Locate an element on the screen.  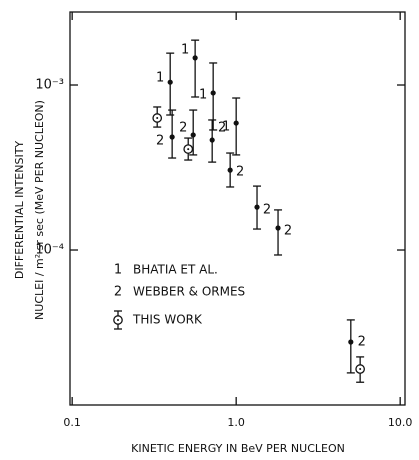
x-tick-label: 10.0 is located at coordinates (400, 422).